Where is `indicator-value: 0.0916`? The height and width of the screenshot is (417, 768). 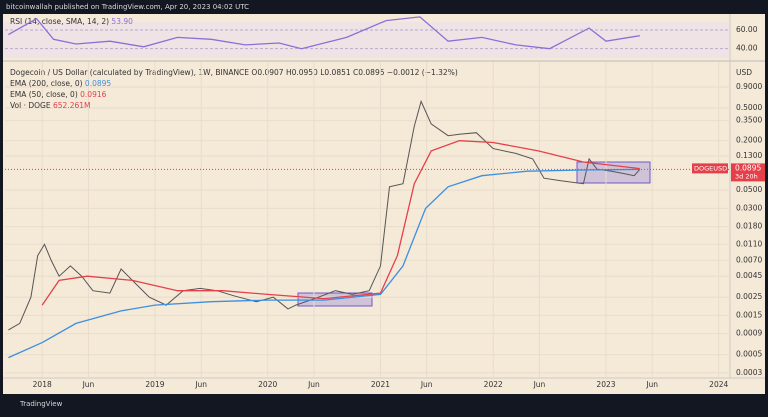 indicator-value: 0.0916 is located at coordinates (93, 94).